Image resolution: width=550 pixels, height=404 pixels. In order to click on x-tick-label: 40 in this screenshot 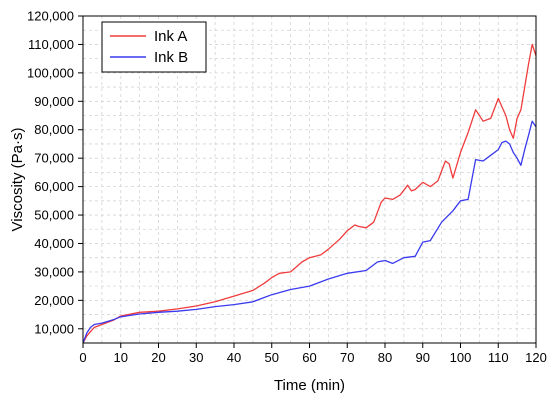, I will do `click(234, 357)`.